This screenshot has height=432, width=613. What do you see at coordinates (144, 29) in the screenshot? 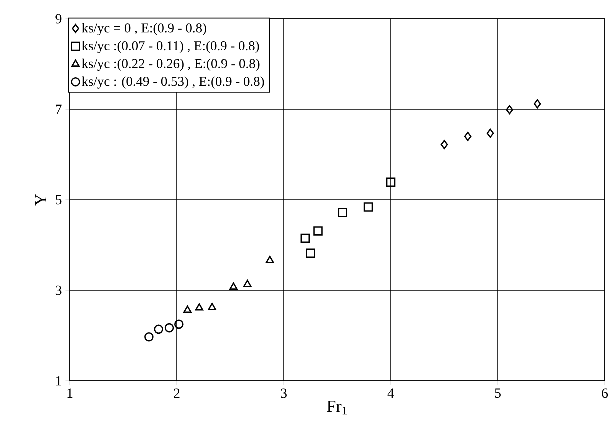
I see `legend-label: ks/yc = 0 , E:(0.9 - 0.8)` at bounding box center [144, 29].